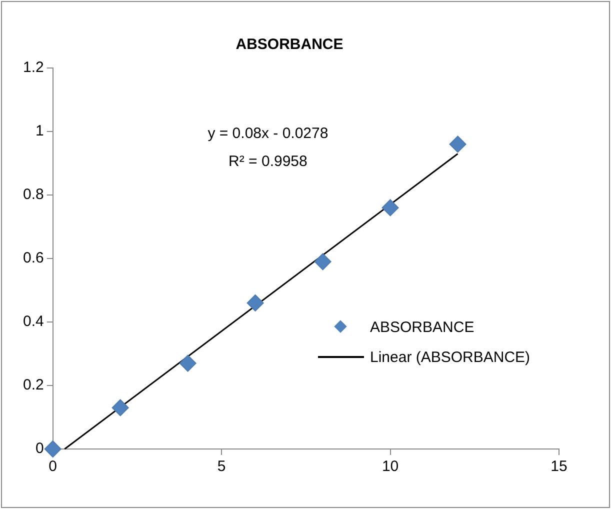 This screenshot has width=611, height=509. Describe the element at coordinates (290, 45) in the screenshot. I see `chart-title: ABSORBANCE` at that location.